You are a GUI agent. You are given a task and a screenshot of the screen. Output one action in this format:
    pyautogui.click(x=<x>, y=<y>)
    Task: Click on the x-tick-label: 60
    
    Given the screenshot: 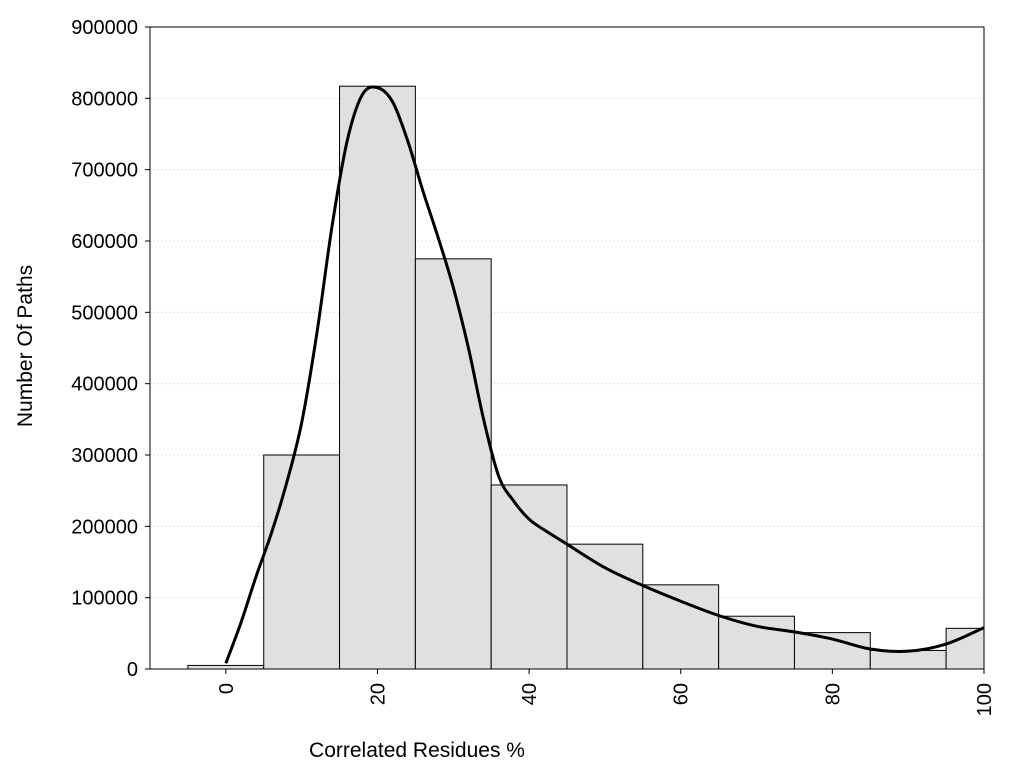 What is the action you would take?
    pyautogui.click(x=682, y=694)
    